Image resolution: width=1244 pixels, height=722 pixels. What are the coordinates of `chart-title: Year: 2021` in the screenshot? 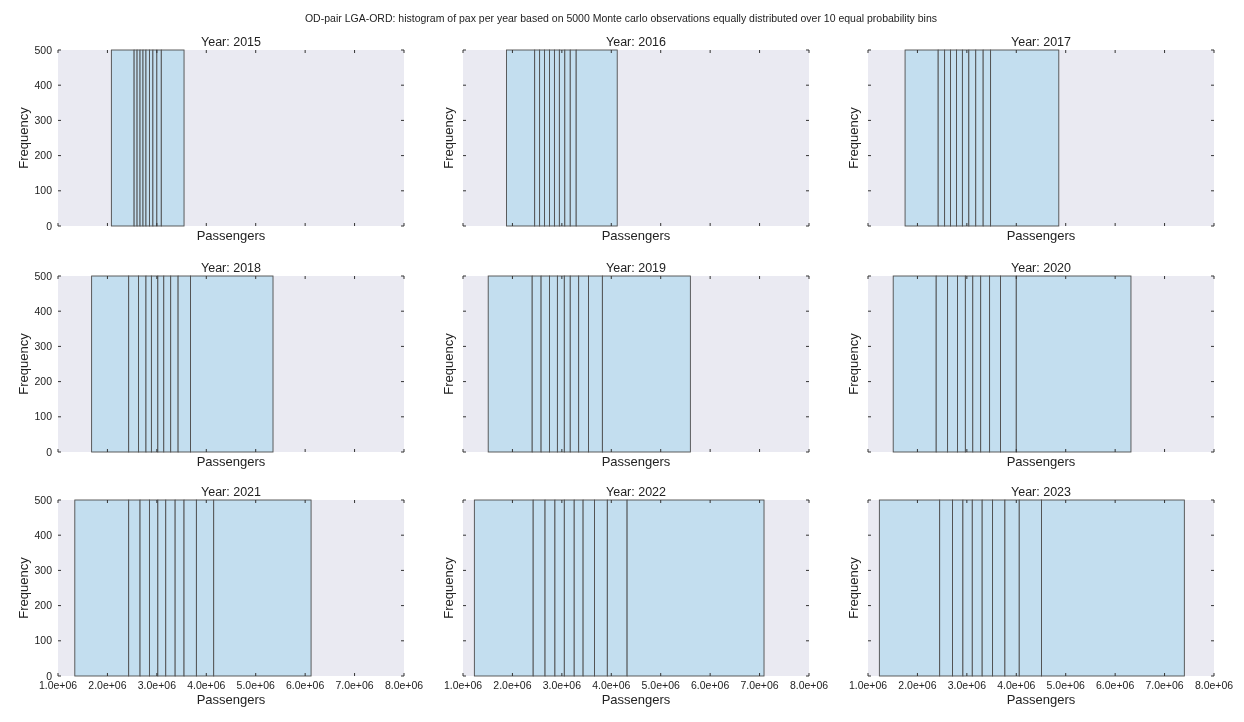 It's located at (231, 492).